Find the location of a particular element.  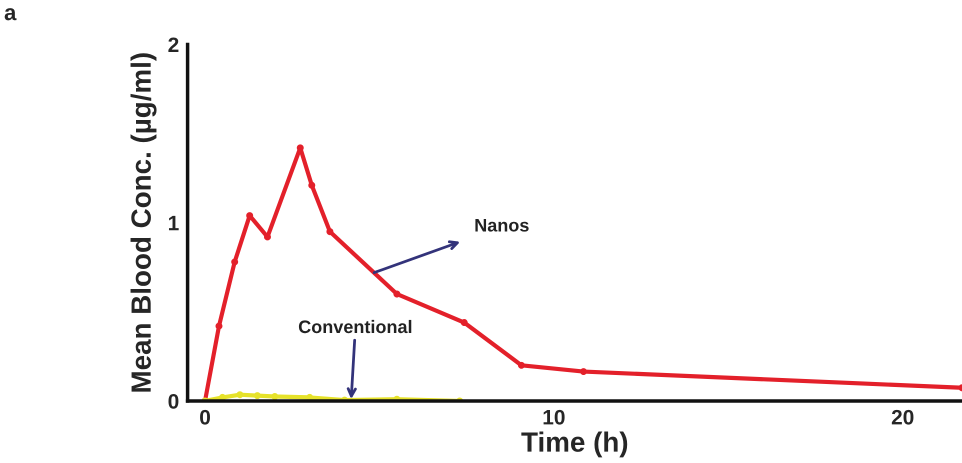

annotation: Conventional is located at coordinates (355, 327).